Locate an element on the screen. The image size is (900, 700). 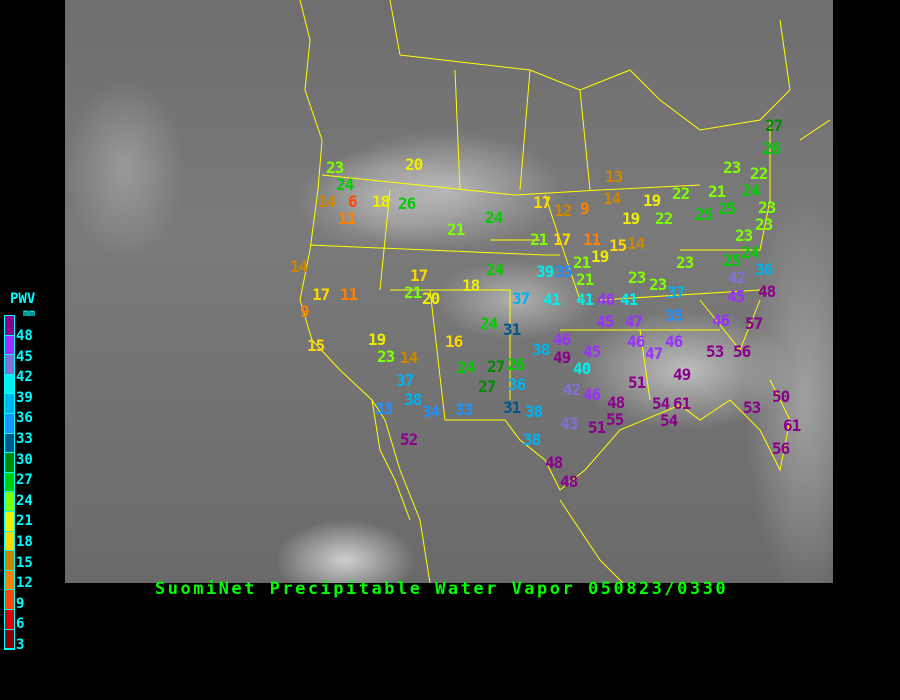
legend-label: 21 is located at coordinates (24, 521).